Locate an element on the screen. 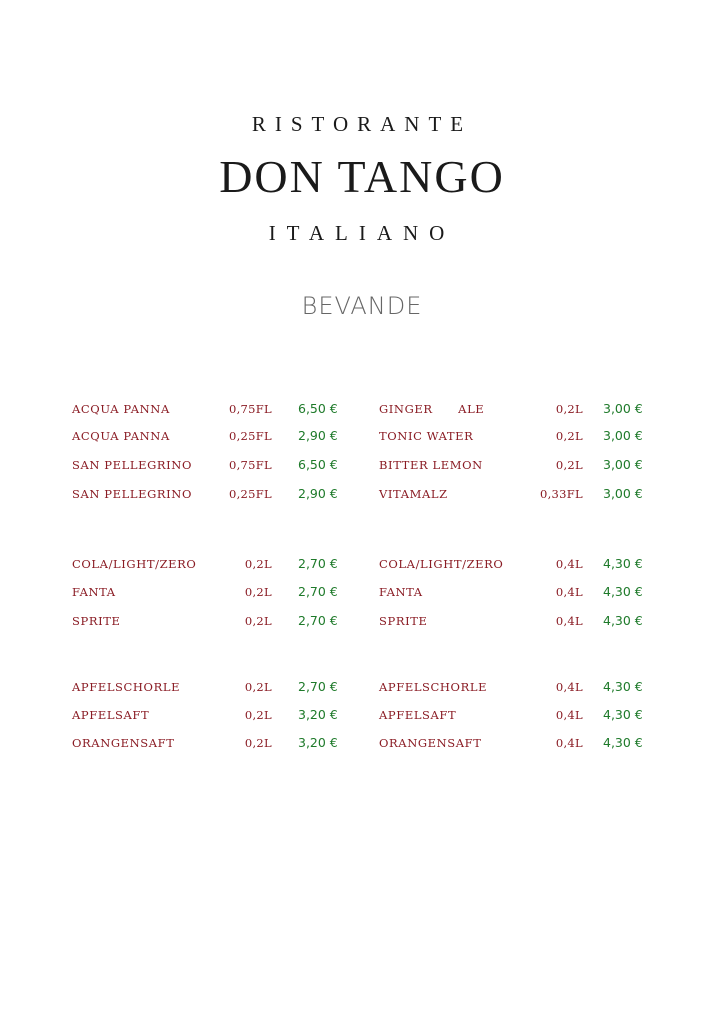  restaurant-name: DON TANGO is located at coordinates (362, 176).